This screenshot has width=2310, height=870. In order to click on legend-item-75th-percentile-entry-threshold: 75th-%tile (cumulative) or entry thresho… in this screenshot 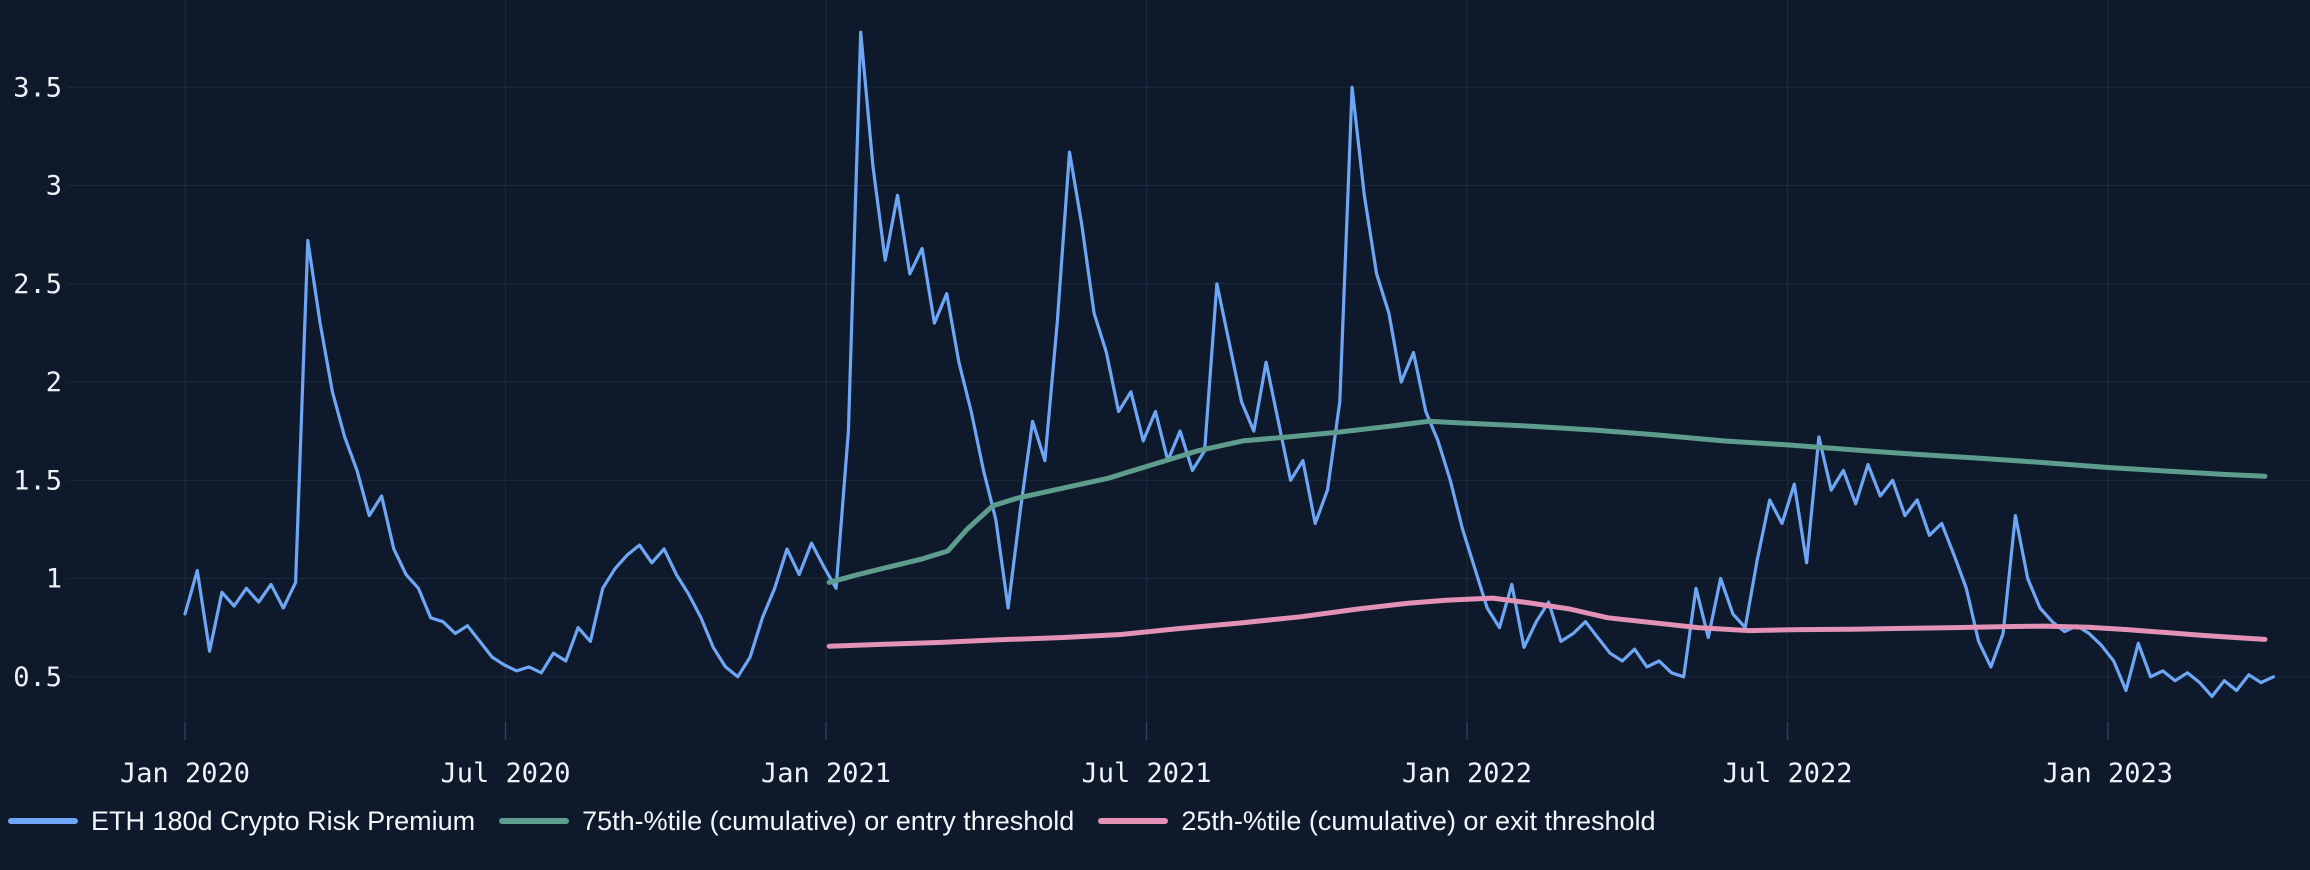, I will do `click(786, 821)`.